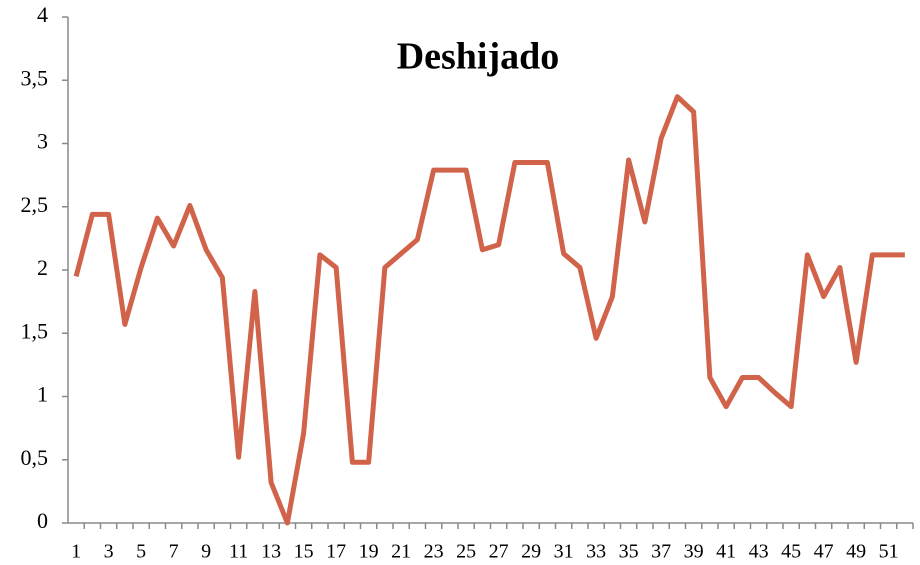  Describe the element at coordinates (35, 457) in the screenshot. I see `y-tick-label: 0,5` at that location.